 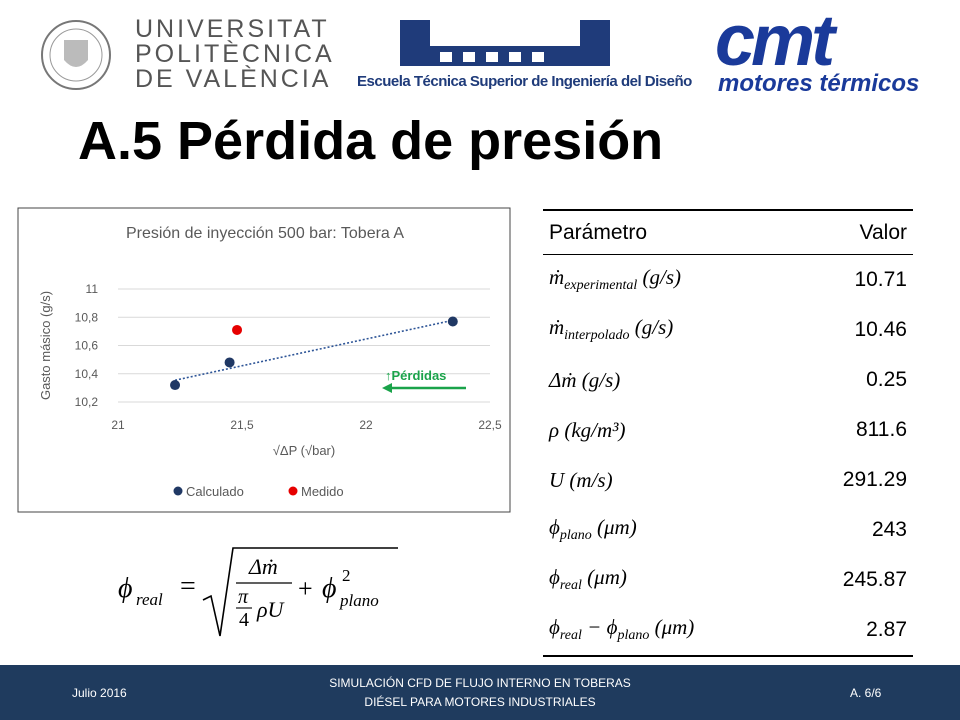 I want to click on slide-title: A.5 Pérdida de presión, so click(x=371, y=141).